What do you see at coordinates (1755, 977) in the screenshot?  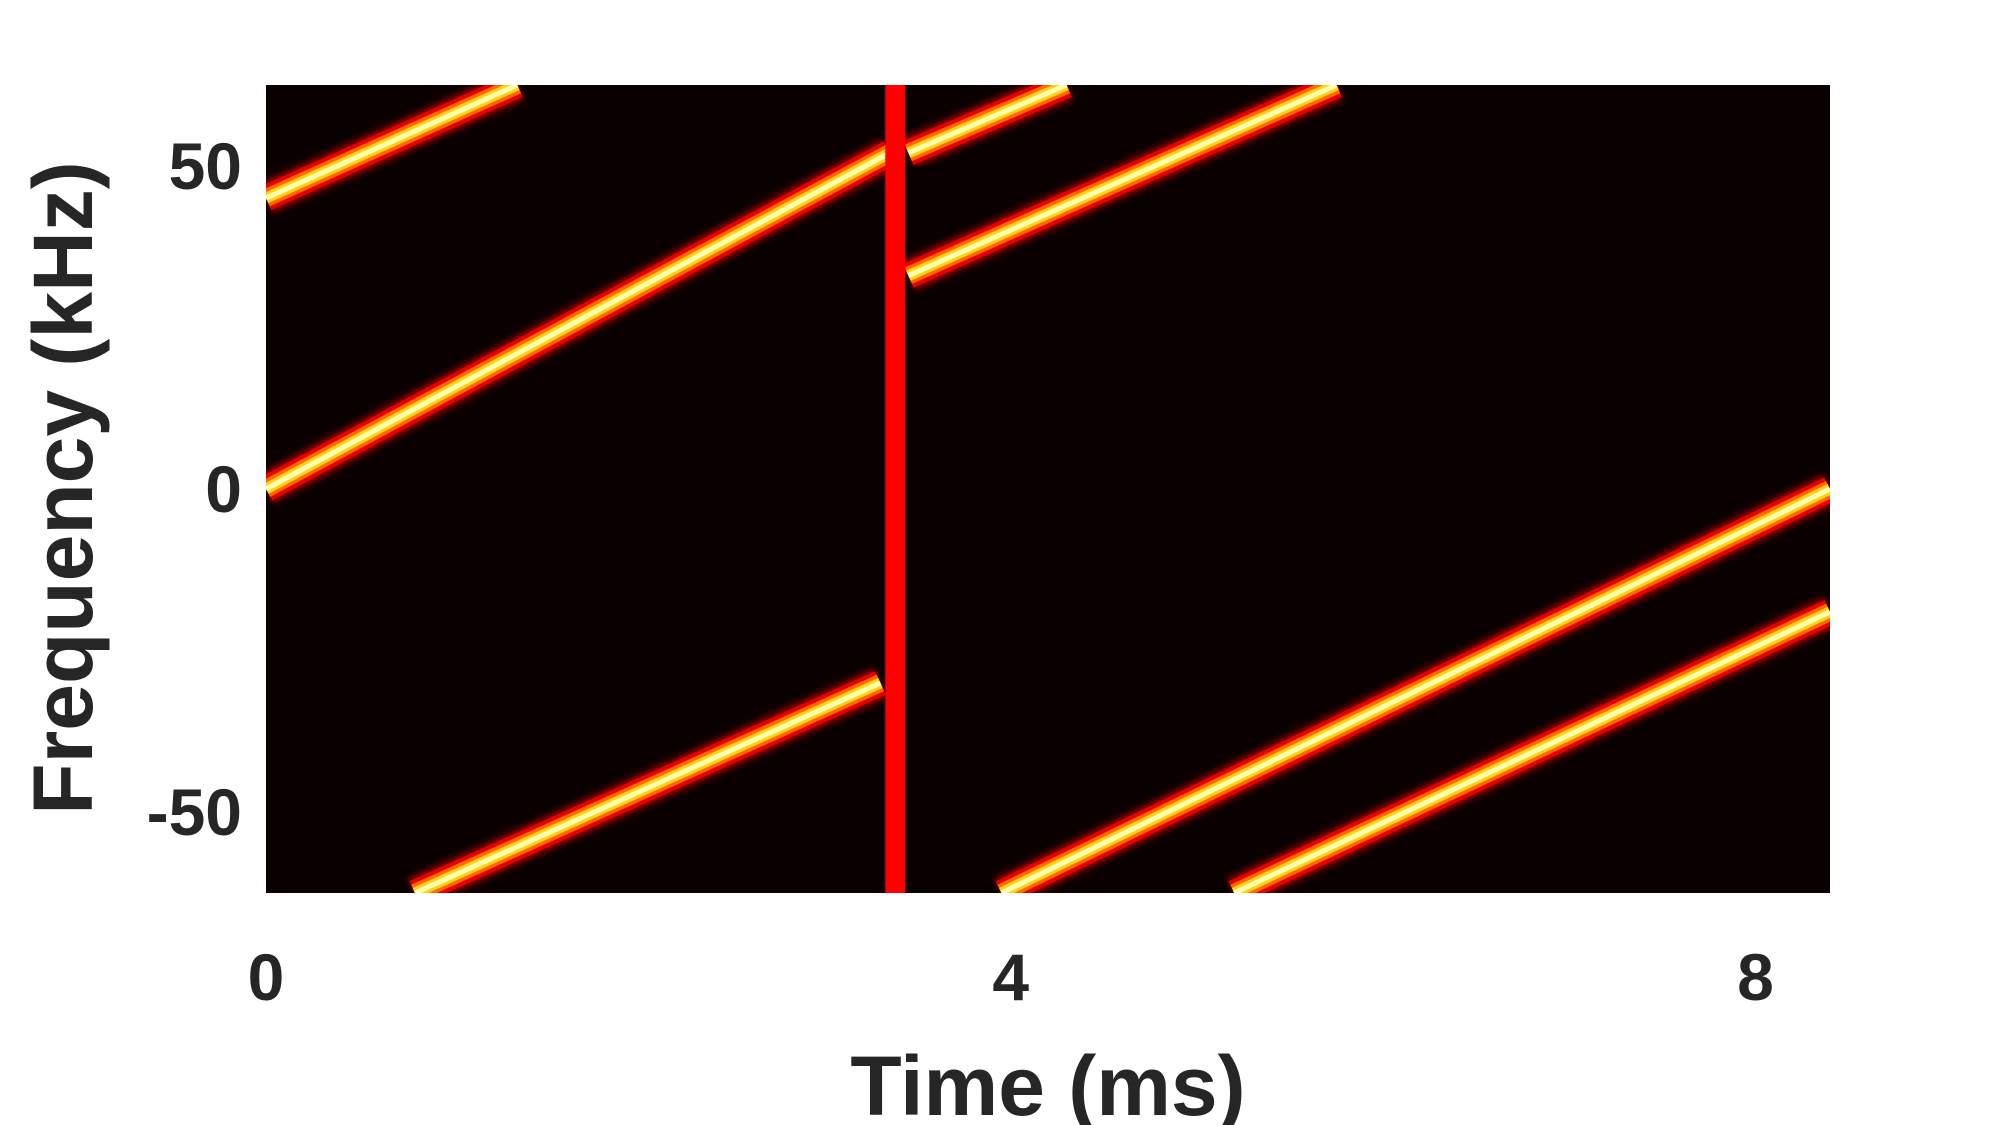 I see `x-tick-label: 8` at bounding box center [1755, 977].